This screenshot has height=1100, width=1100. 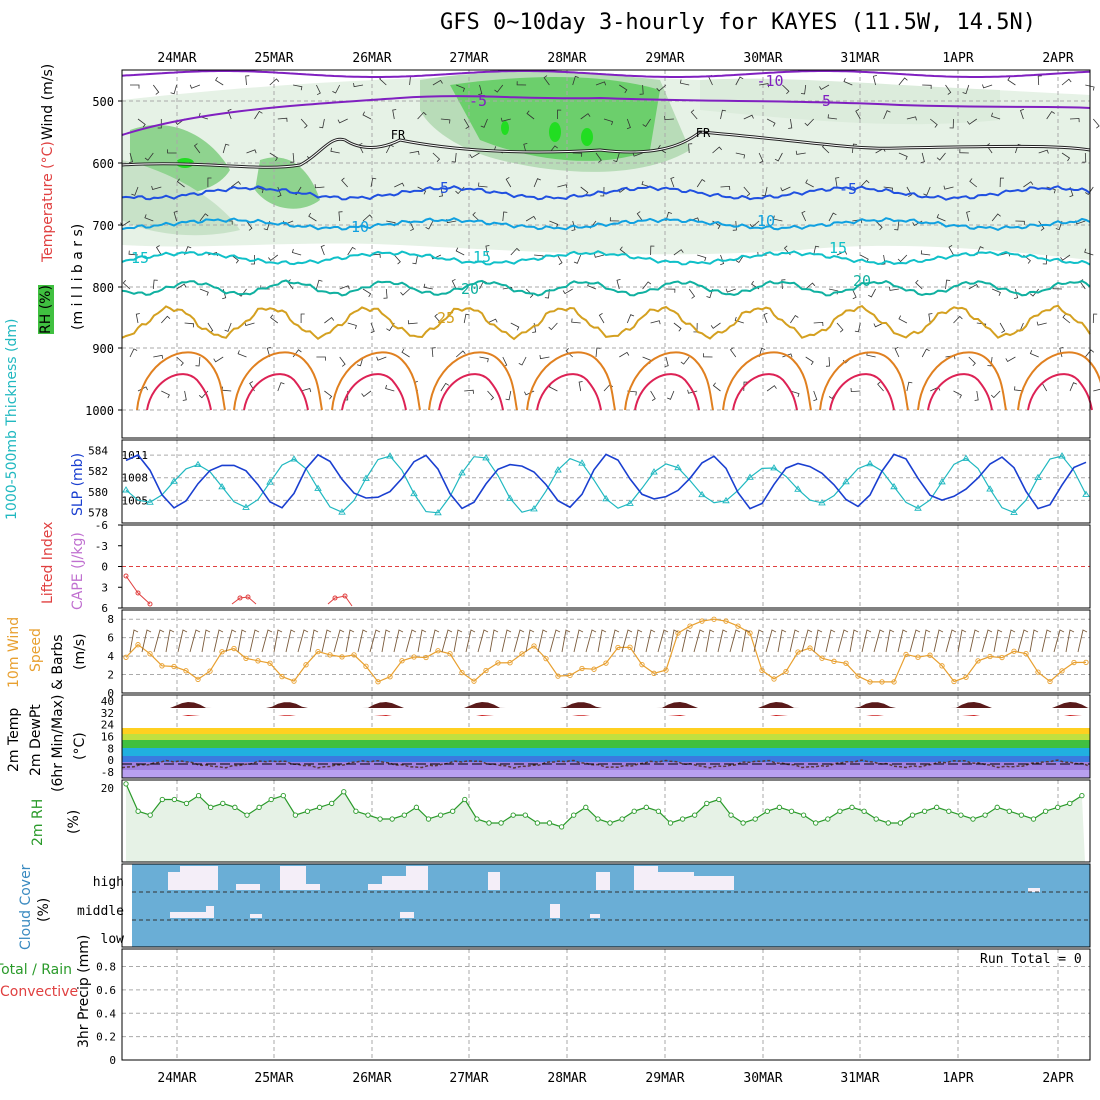 What do you see at coordinates (84, 991) in the screenshot?
I see `precip-label-3: 3hr Precip (mm)` at bounding box center [84, 991].